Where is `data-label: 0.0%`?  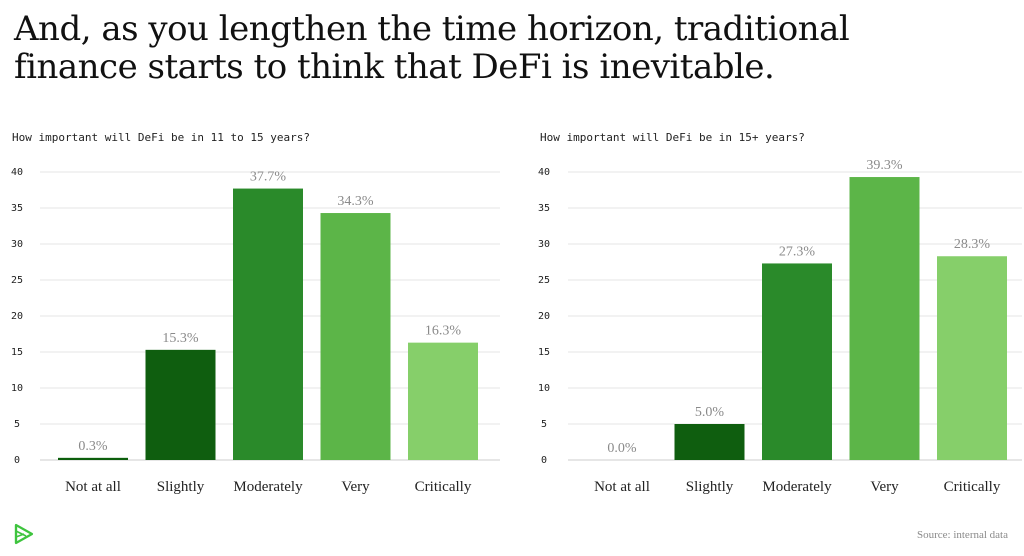
data-label: 0.0% is located at coordinates (622, 448).